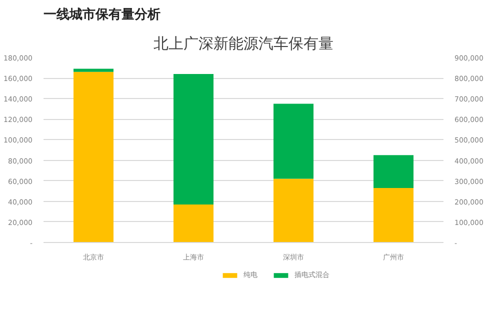 Image resolution: width=500 pixels, height=327 pixels. I want to click on text: 一线城市保有量分析, so click(102, 14).